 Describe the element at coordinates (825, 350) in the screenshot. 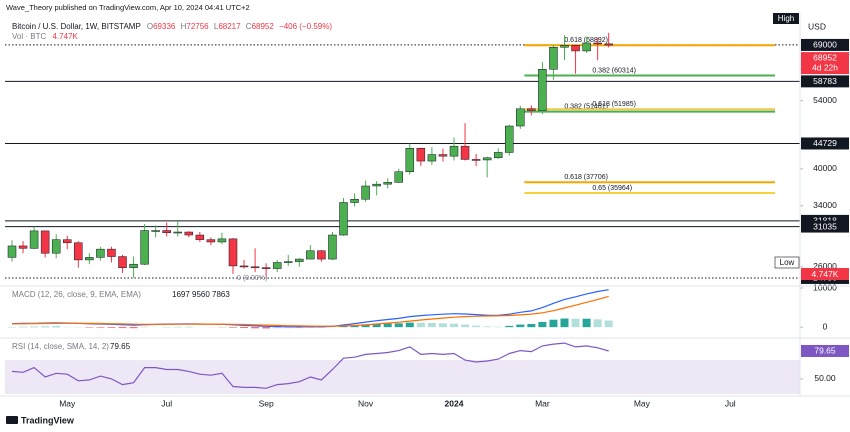

I see `rsi-axis-box` at that location.